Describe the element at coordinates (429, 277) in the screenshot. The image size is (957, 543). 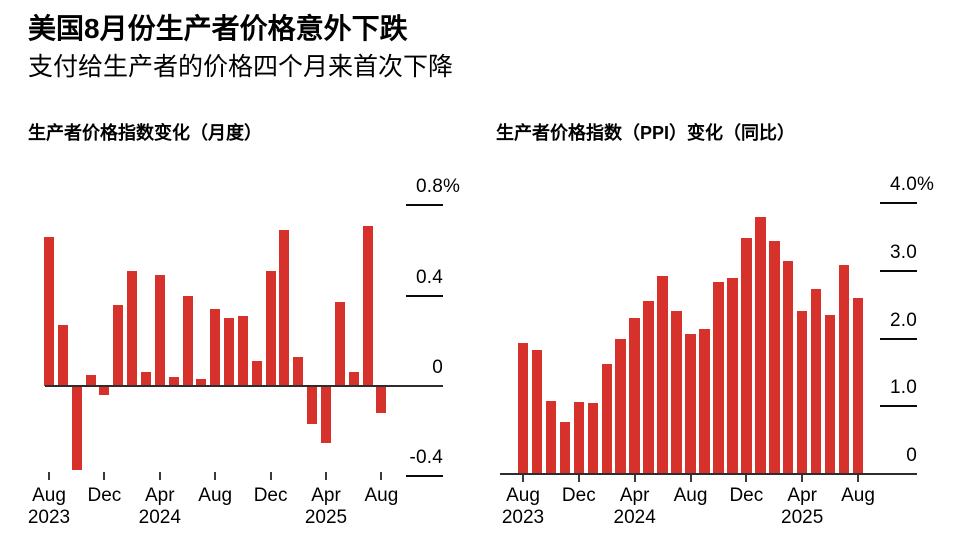
I see `y-axis-label-0-4: 0.4` at that location.